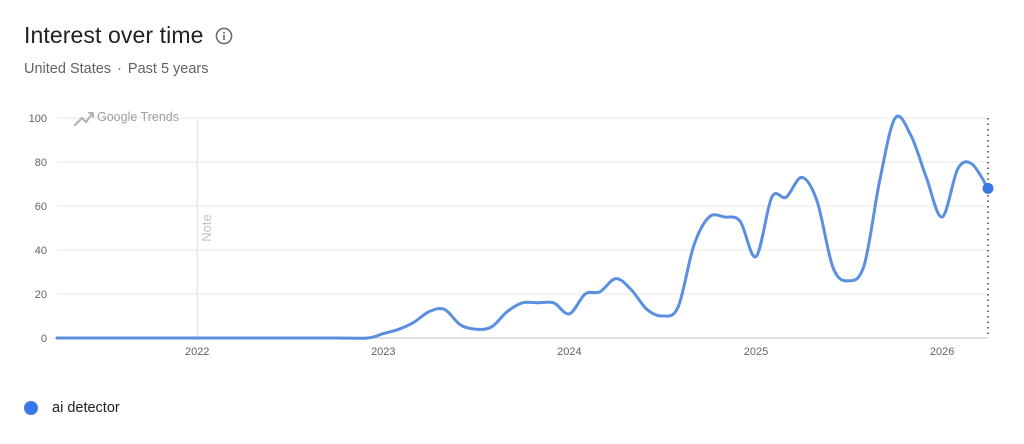  What do you see at coordinates (44, 339) in the screenshot?
I see `y-tick-label: 0` at bounding box center [44, 339].